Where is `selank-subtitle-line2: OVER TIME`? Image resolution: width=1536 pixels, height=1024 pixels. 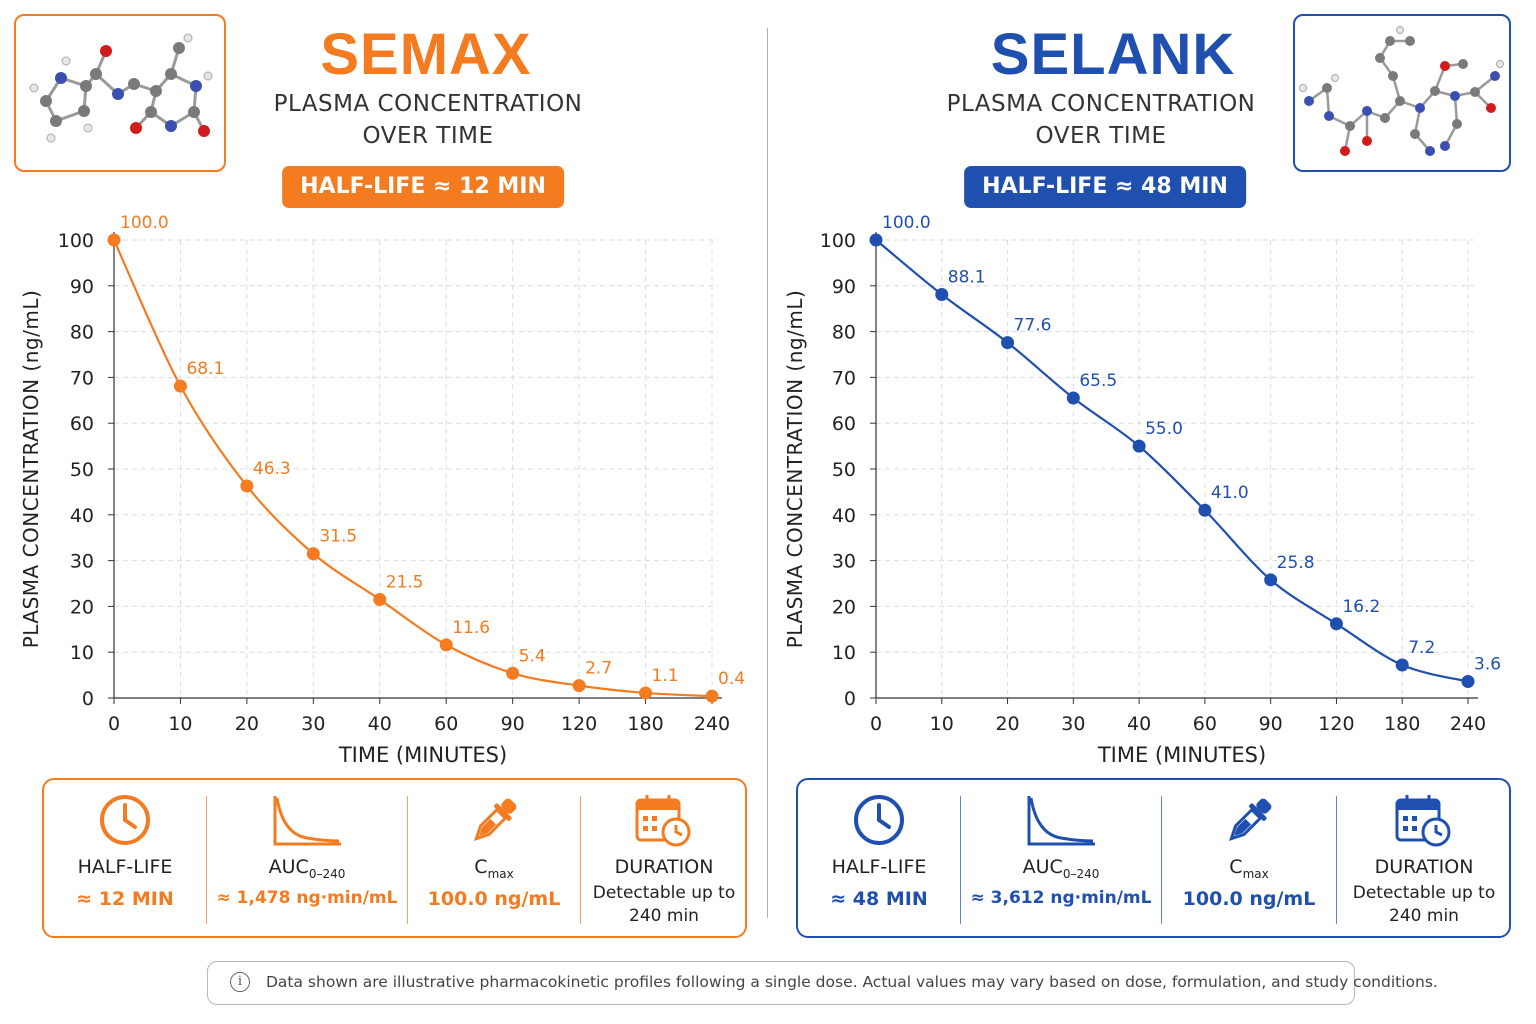
selank-subtitle-line2: OVER TIME is located at coordinates (1101, 136).